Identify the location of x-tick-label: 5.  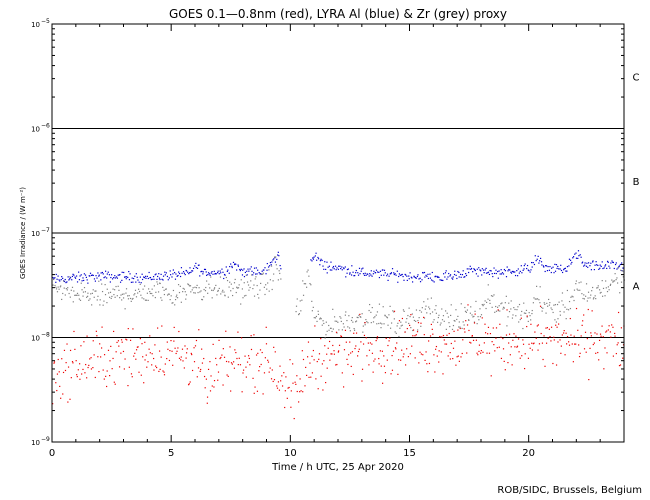
(171, 453).